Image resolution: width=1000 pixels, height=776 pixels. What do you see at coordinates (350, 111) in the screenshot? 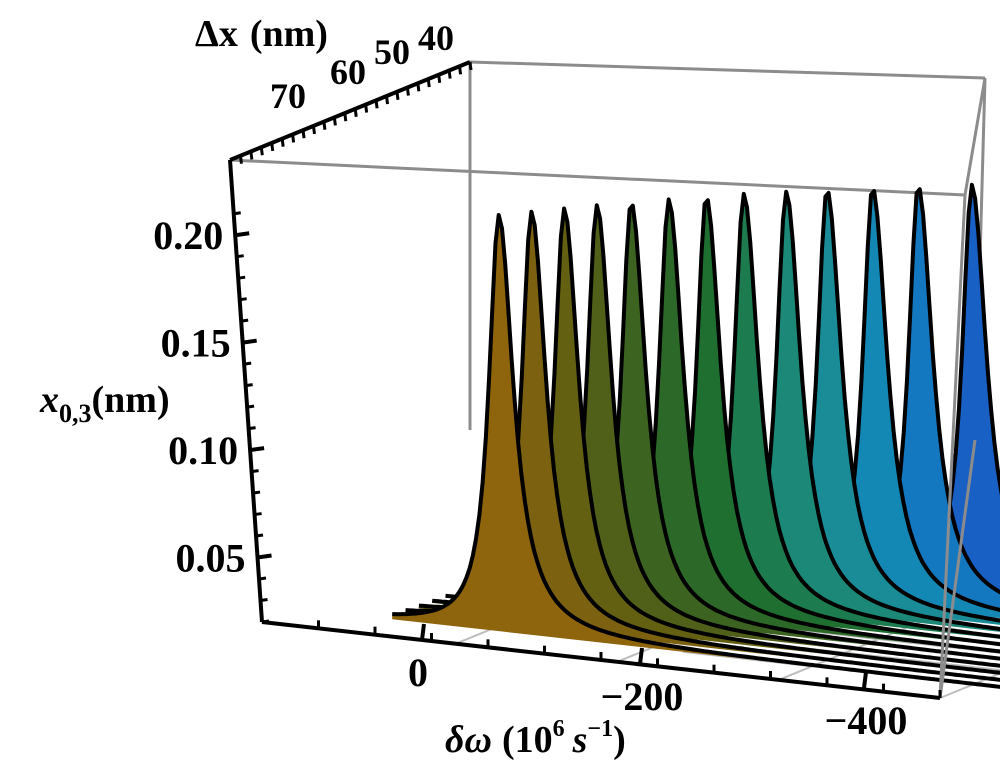
I see `box-edge-depth-top-left` at bounding box center [350, 111].